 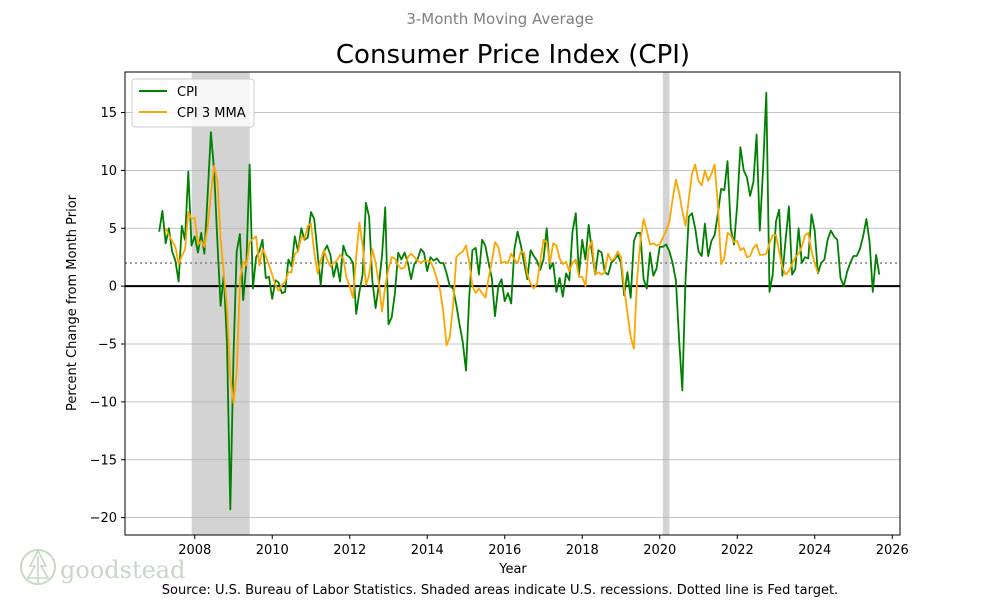 I want to click on x-tick-label: 2026, so click(x=892, y=550).